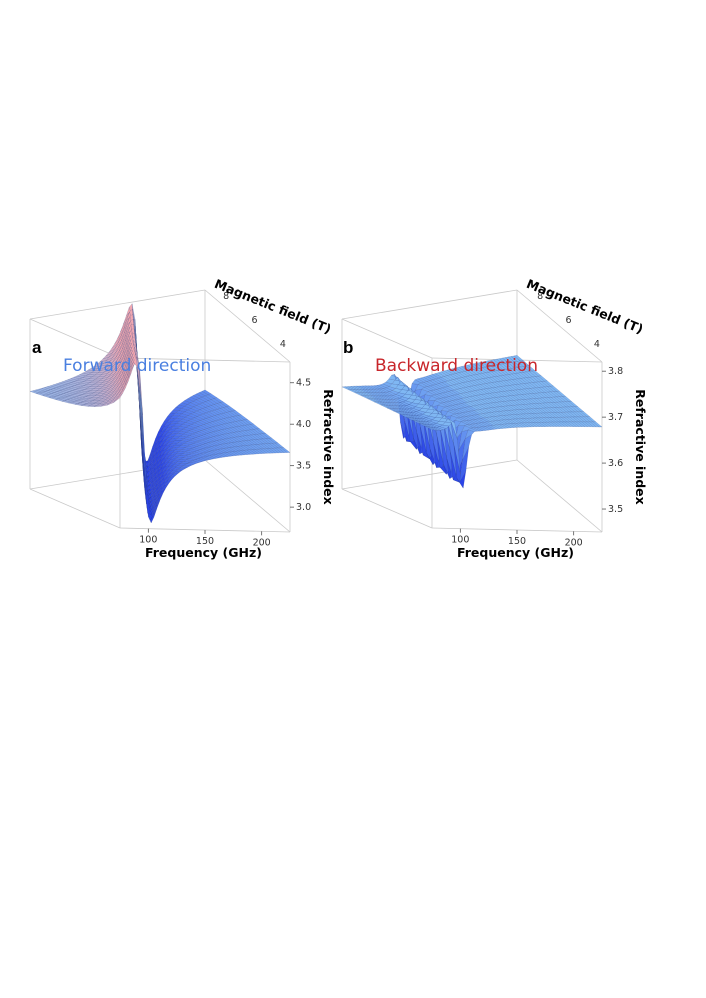 The width and height of the screenshot is (706, 998). What do you see at coordinates (615, 463) in the screenshot?
I see `z-tick-label: 3.6` at bounding box center [615, 463].